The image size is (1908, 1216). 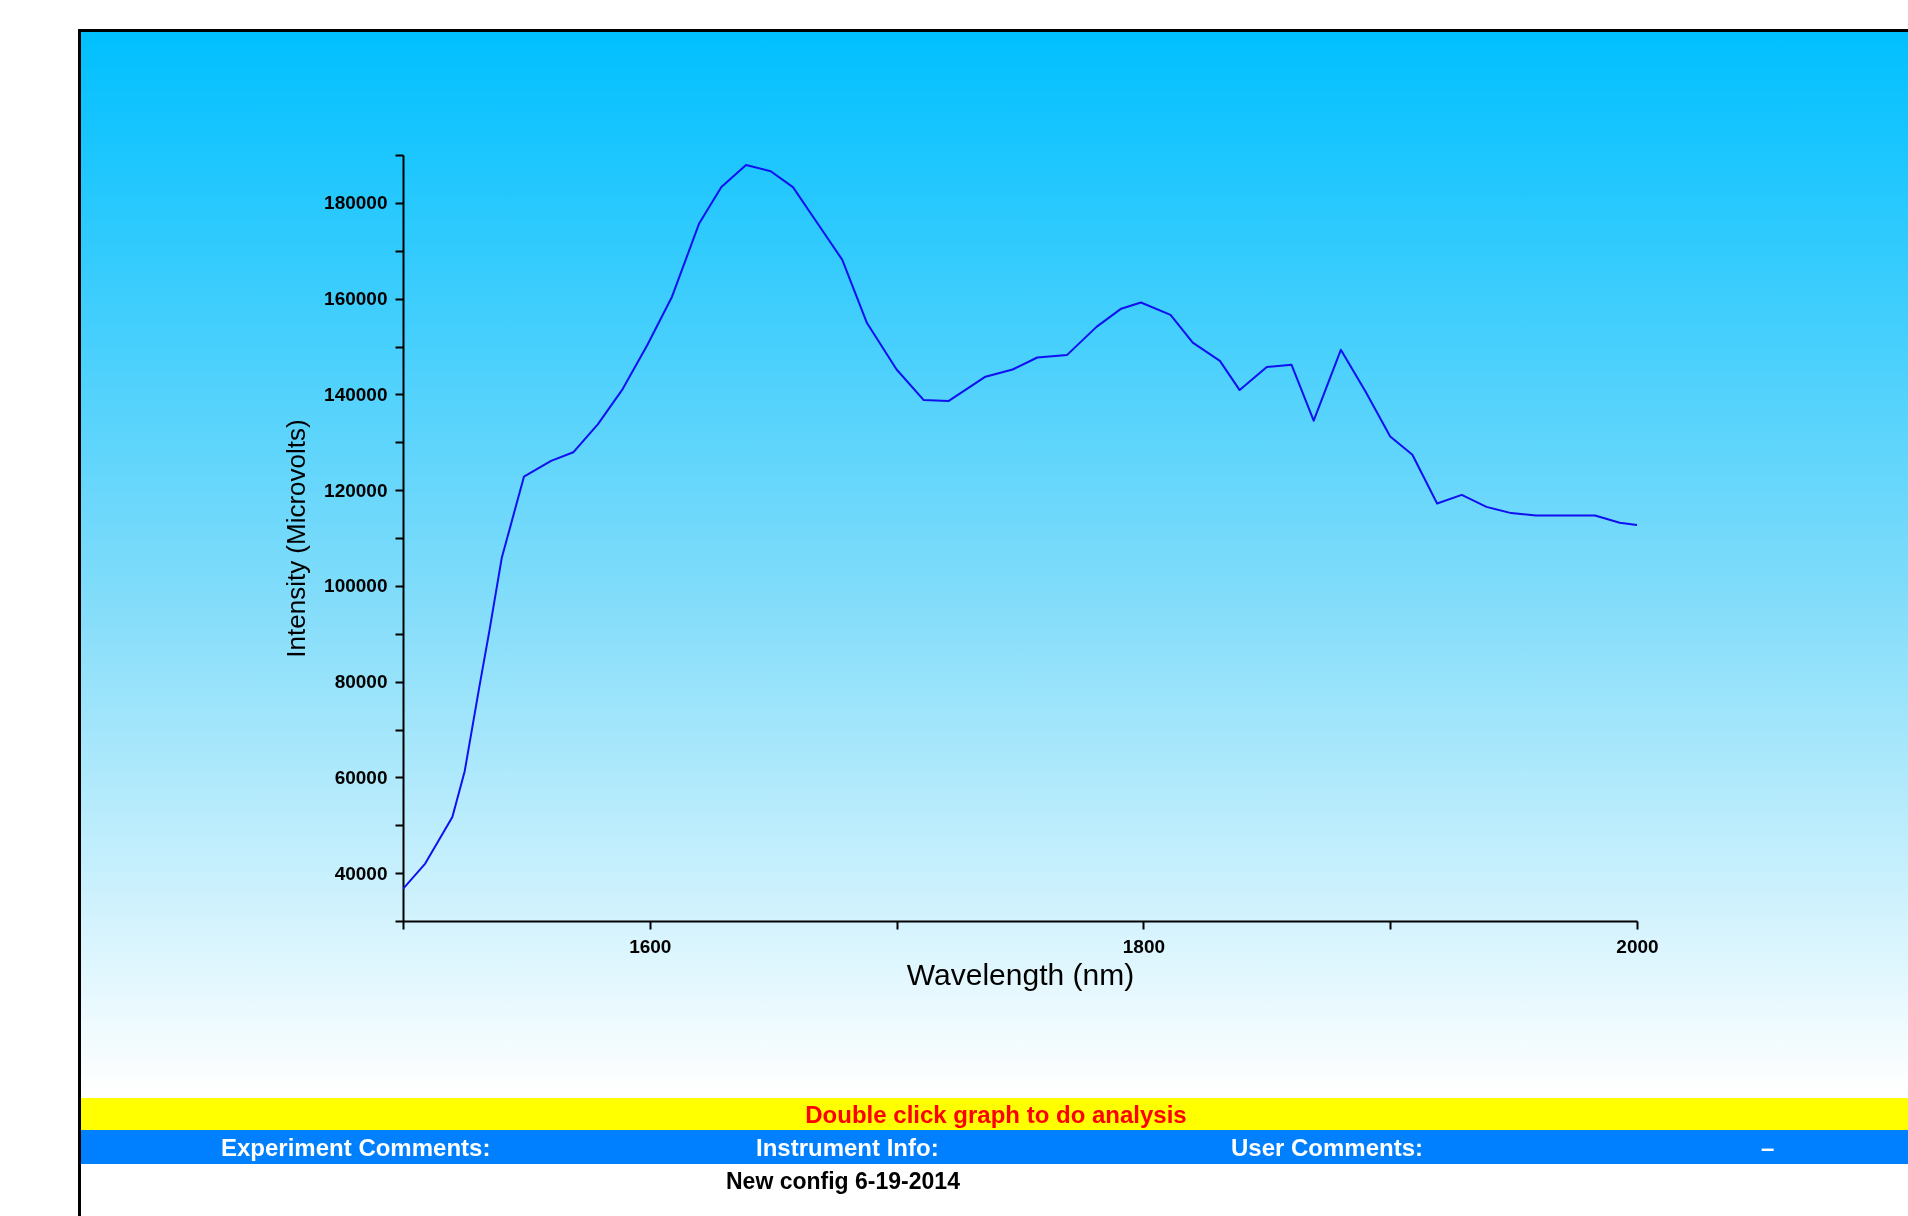 What do you see at coordinates (361, 873) in the screenshot?
I see `y-tick-label: 40000` at bounding box center [361, 873].